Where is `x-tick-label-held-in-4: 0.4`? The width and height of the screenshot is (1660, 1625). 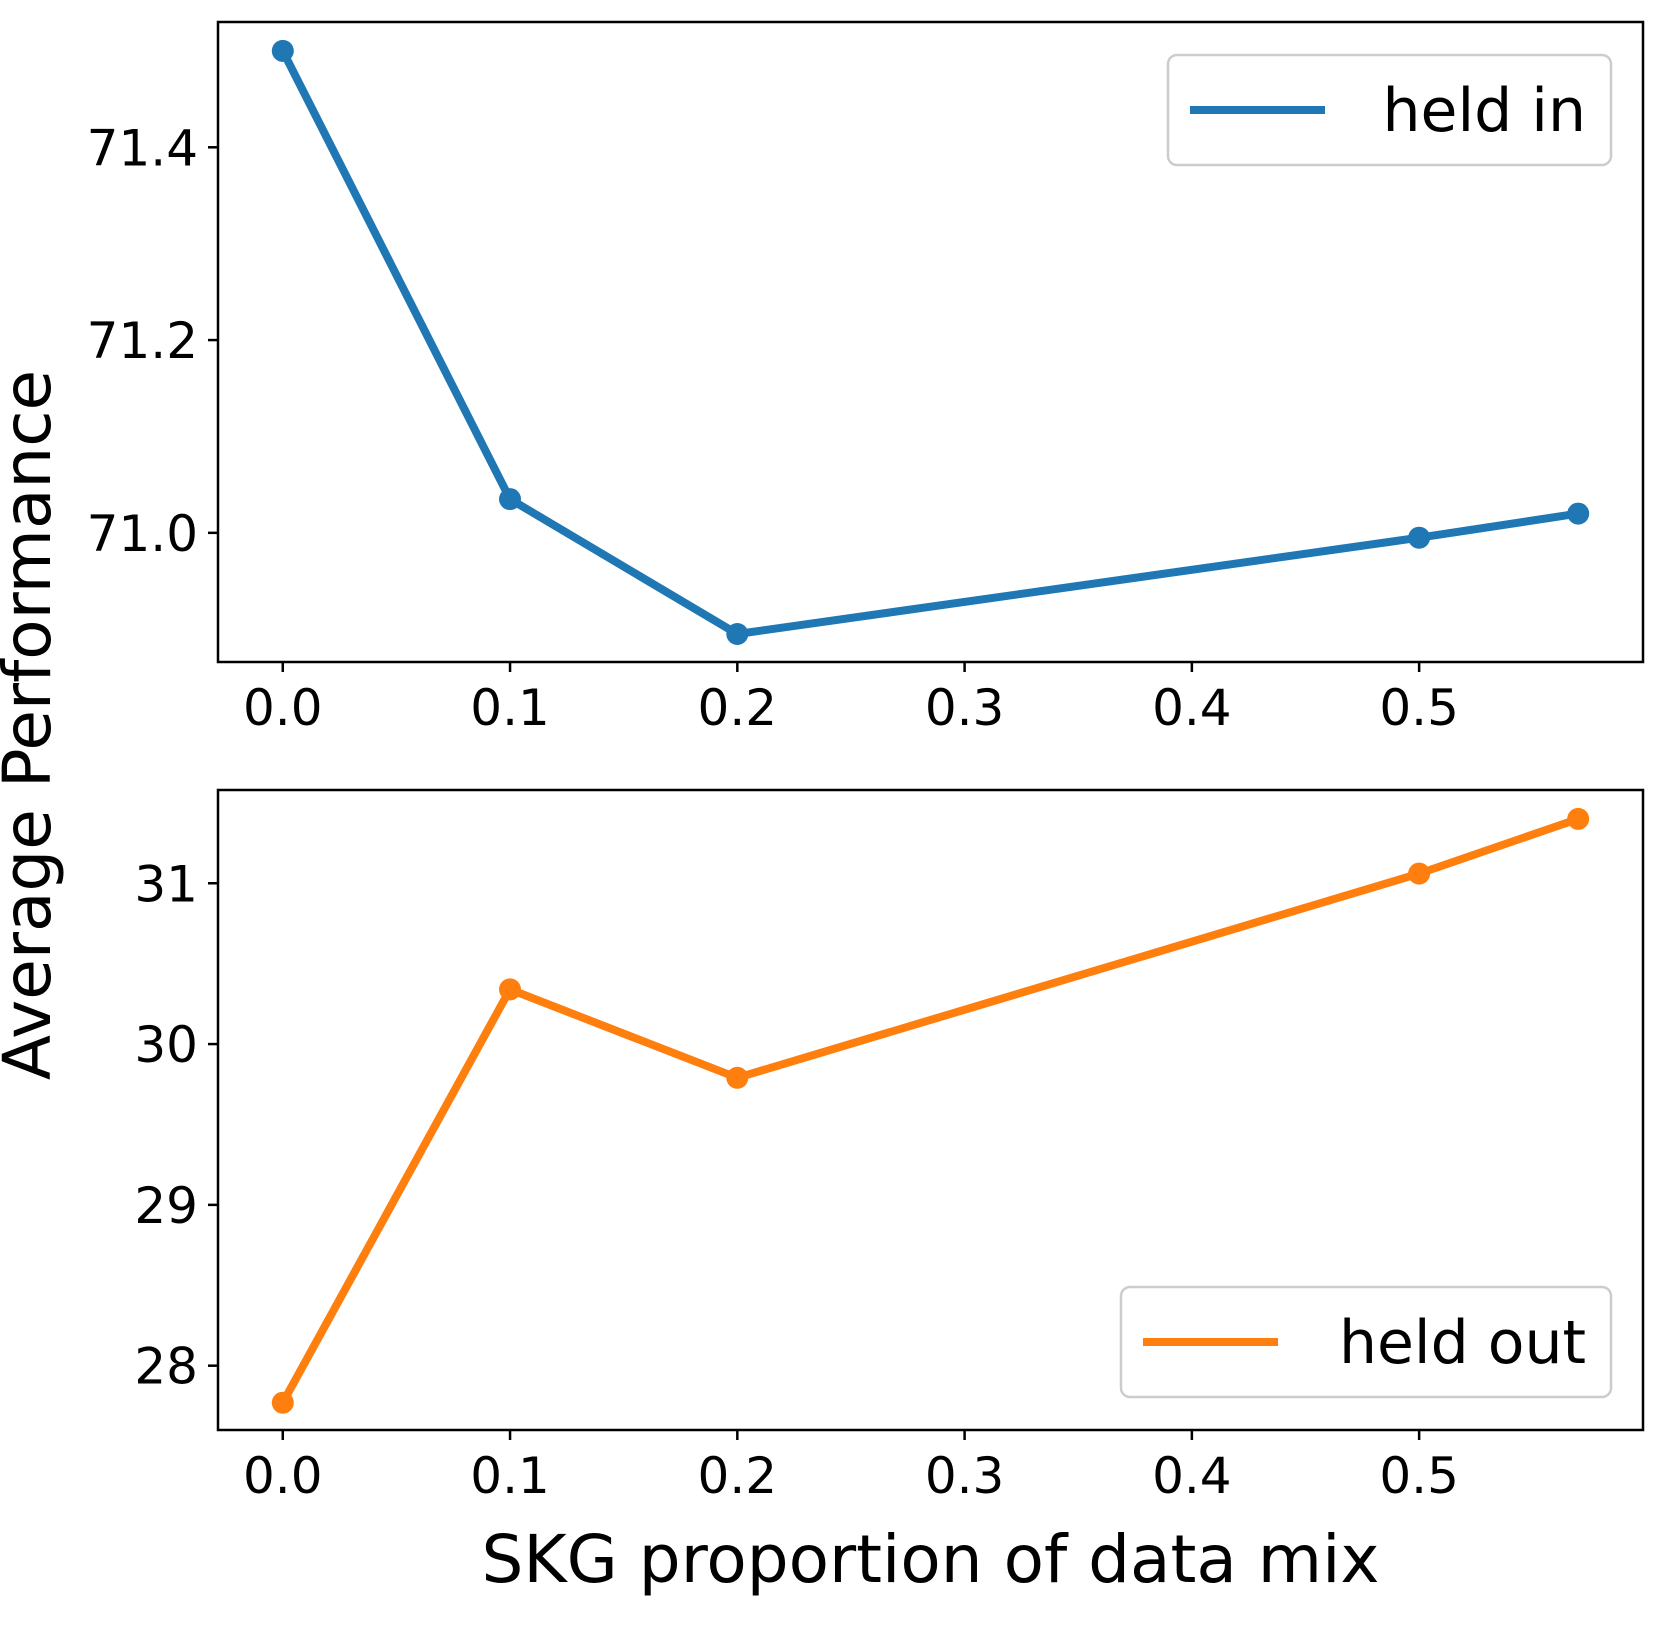
x-tick-label-held-in-4: 0.4 is located at coordinates (1192, 708).